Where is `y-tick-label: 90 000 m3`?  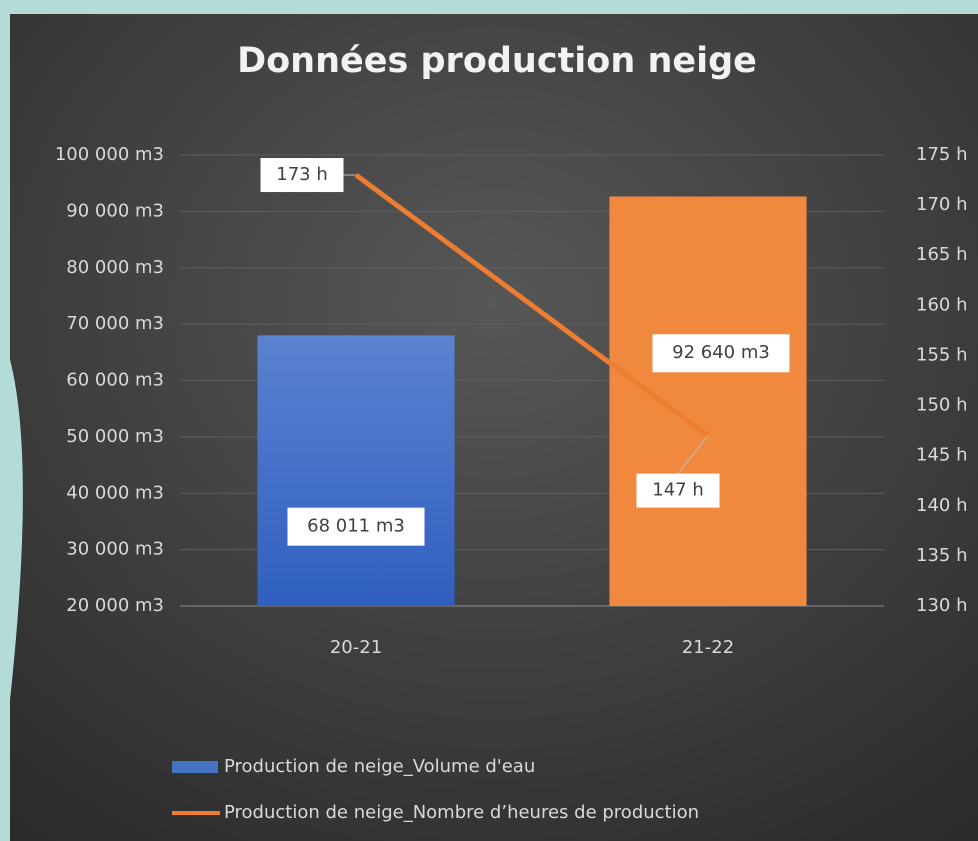 y-tick-label: 90 000 m3 is located at coordinates (115, 210).